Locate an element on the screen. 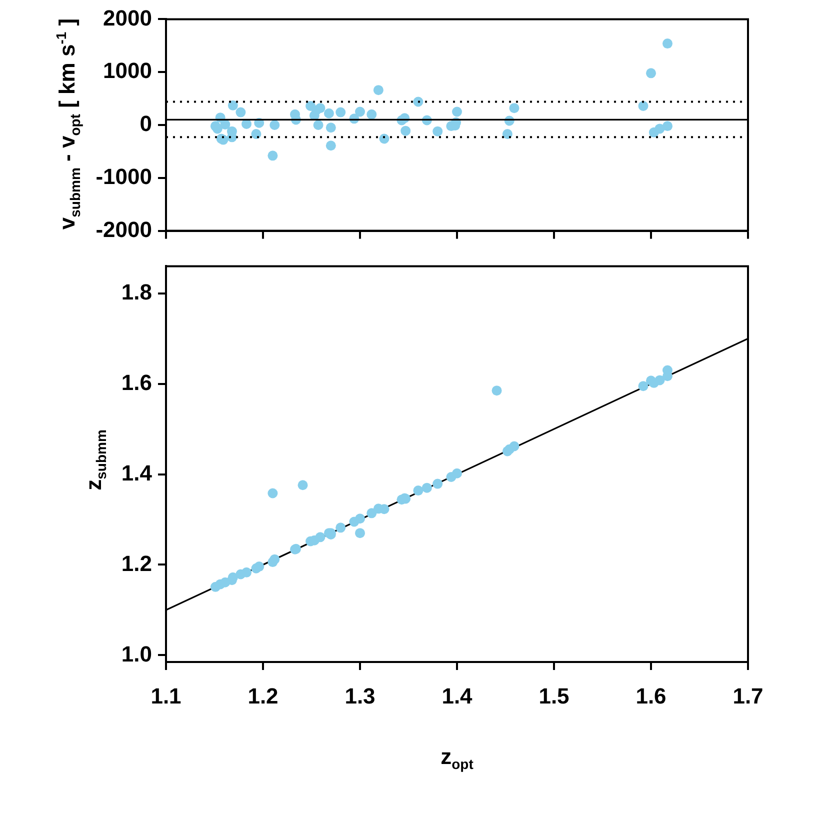 This screenshot has height=830, width=830. x-tick-label: 1.5 is located at coordinates (554, 695).